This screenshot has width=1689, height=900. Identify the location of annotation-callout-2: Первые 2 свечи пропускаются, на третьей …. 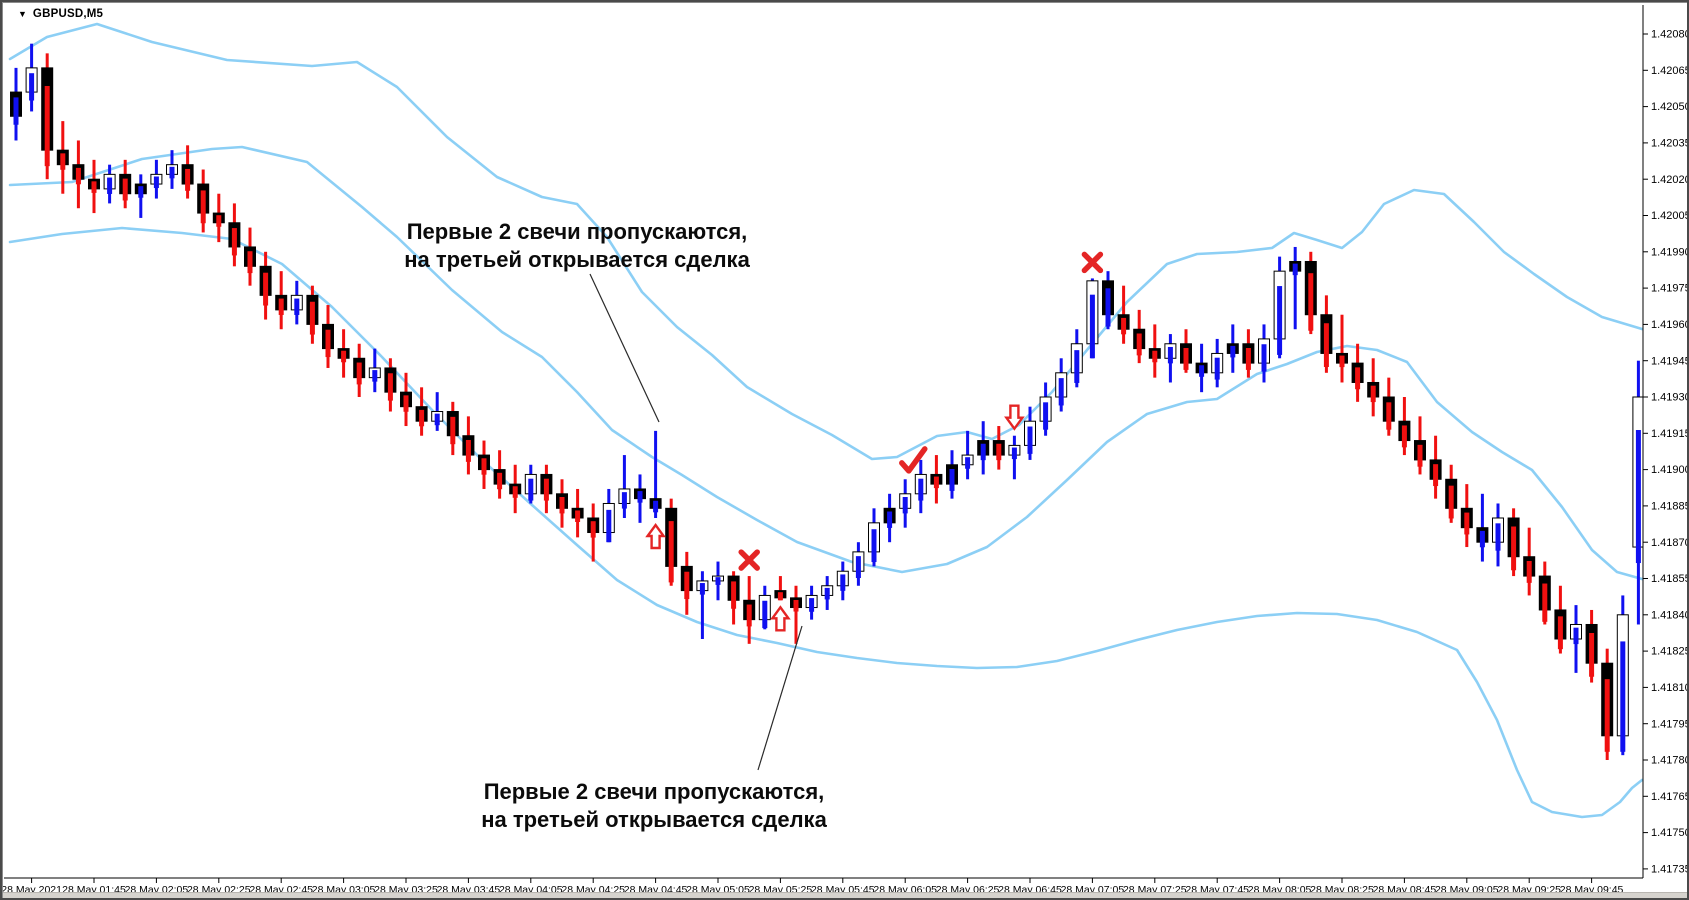
(654, 806).